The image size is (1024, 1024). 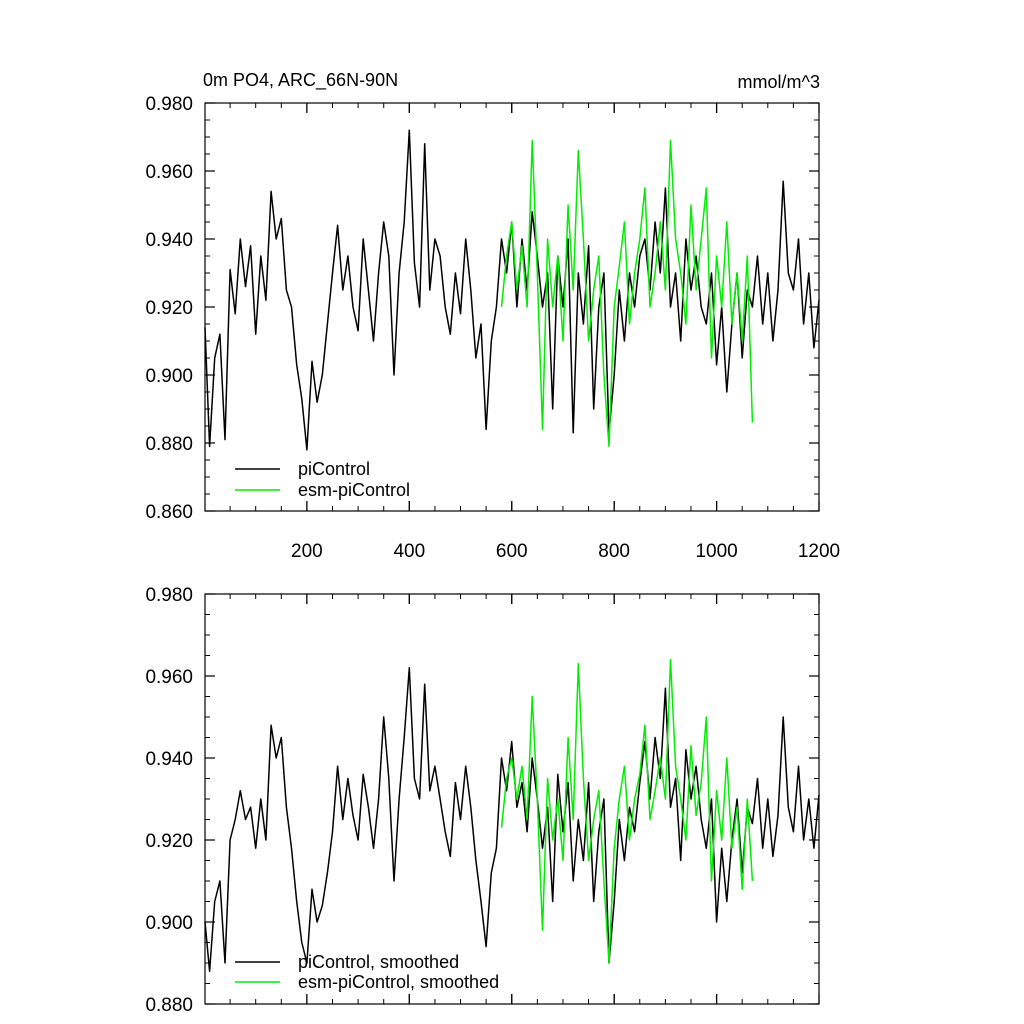 I want to click on chart-title: 0m PO4, ARC_66N-90N, so click(x=300, y=80).